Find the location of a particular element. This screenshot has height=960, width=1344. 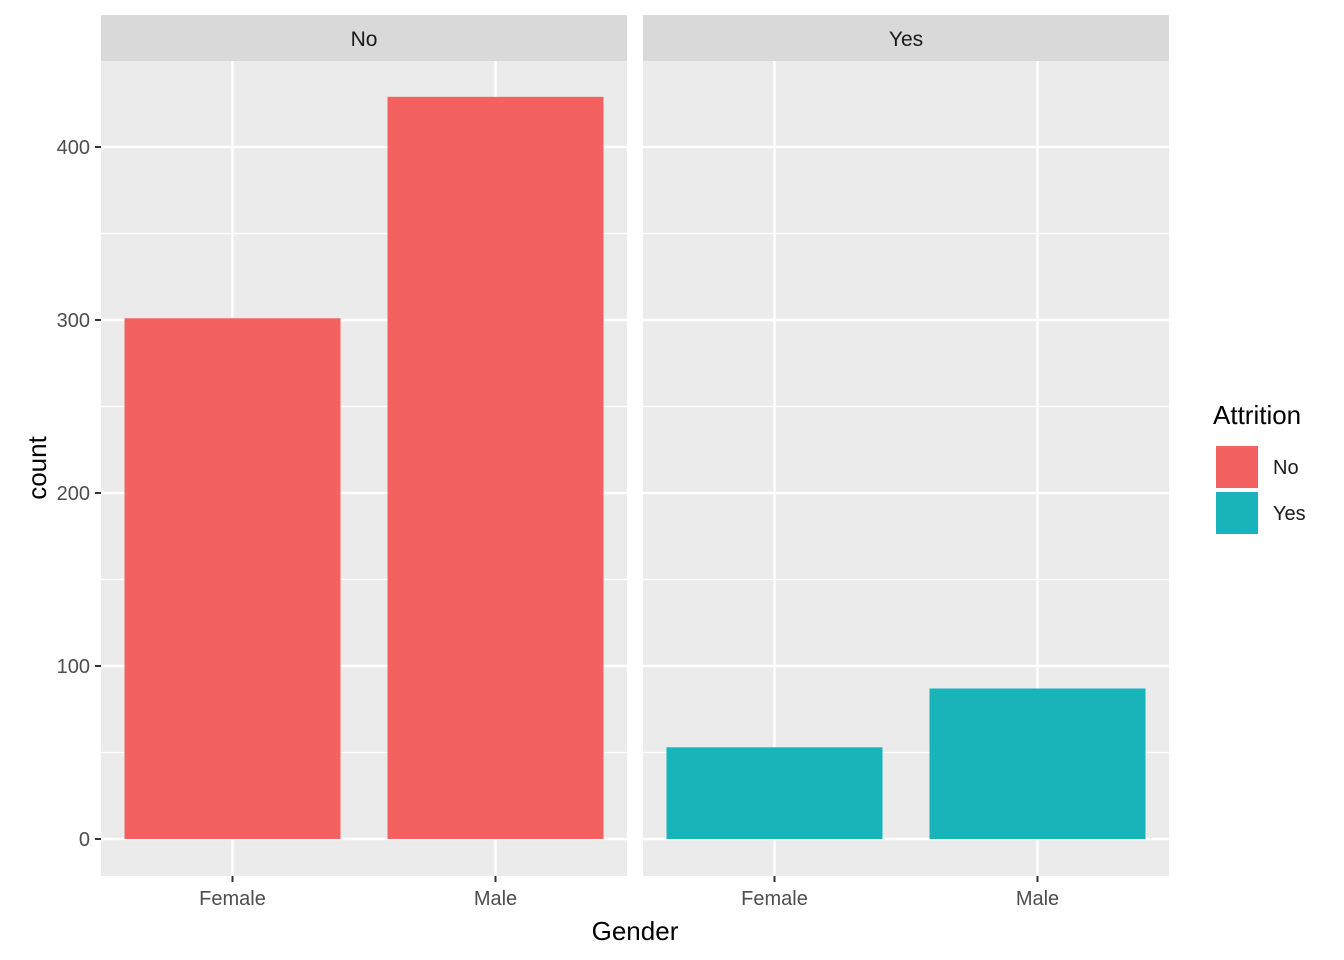

facet-strip-label: Yes is located at coordinates (906, 39).